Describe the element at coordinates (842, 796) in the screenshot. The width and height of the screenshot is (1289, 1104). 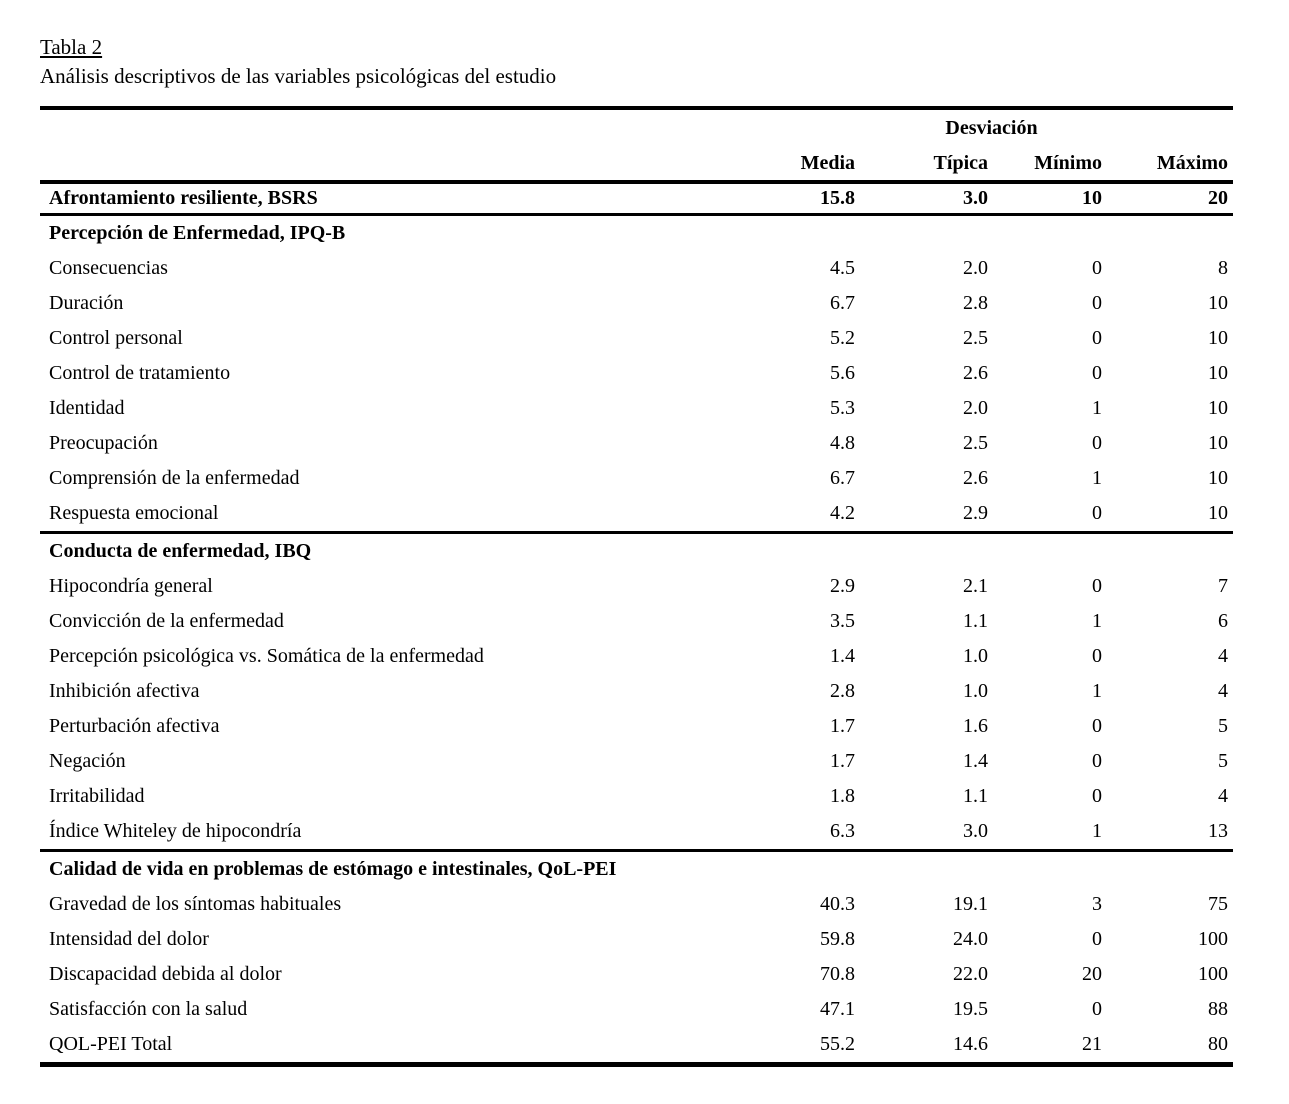
I see `row-value-media: 1.8` at that location.